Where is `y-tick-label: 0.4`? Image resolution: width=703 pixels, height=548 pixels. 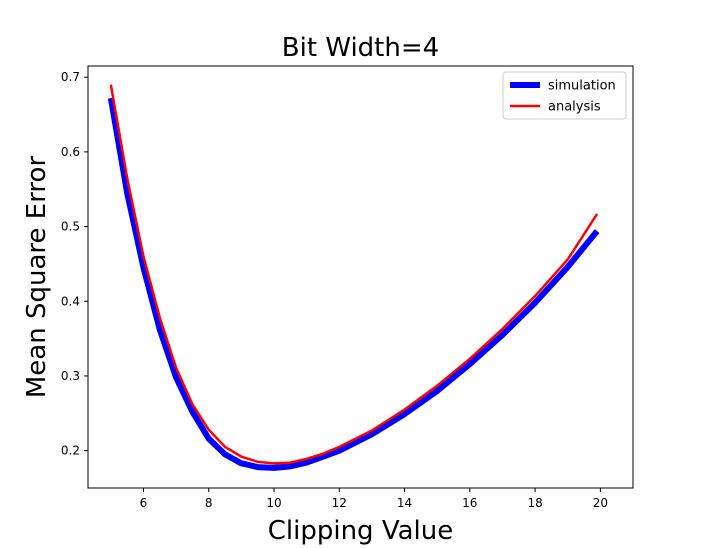 y-tick-label: 0.4 is located at coordinates (70, 301).